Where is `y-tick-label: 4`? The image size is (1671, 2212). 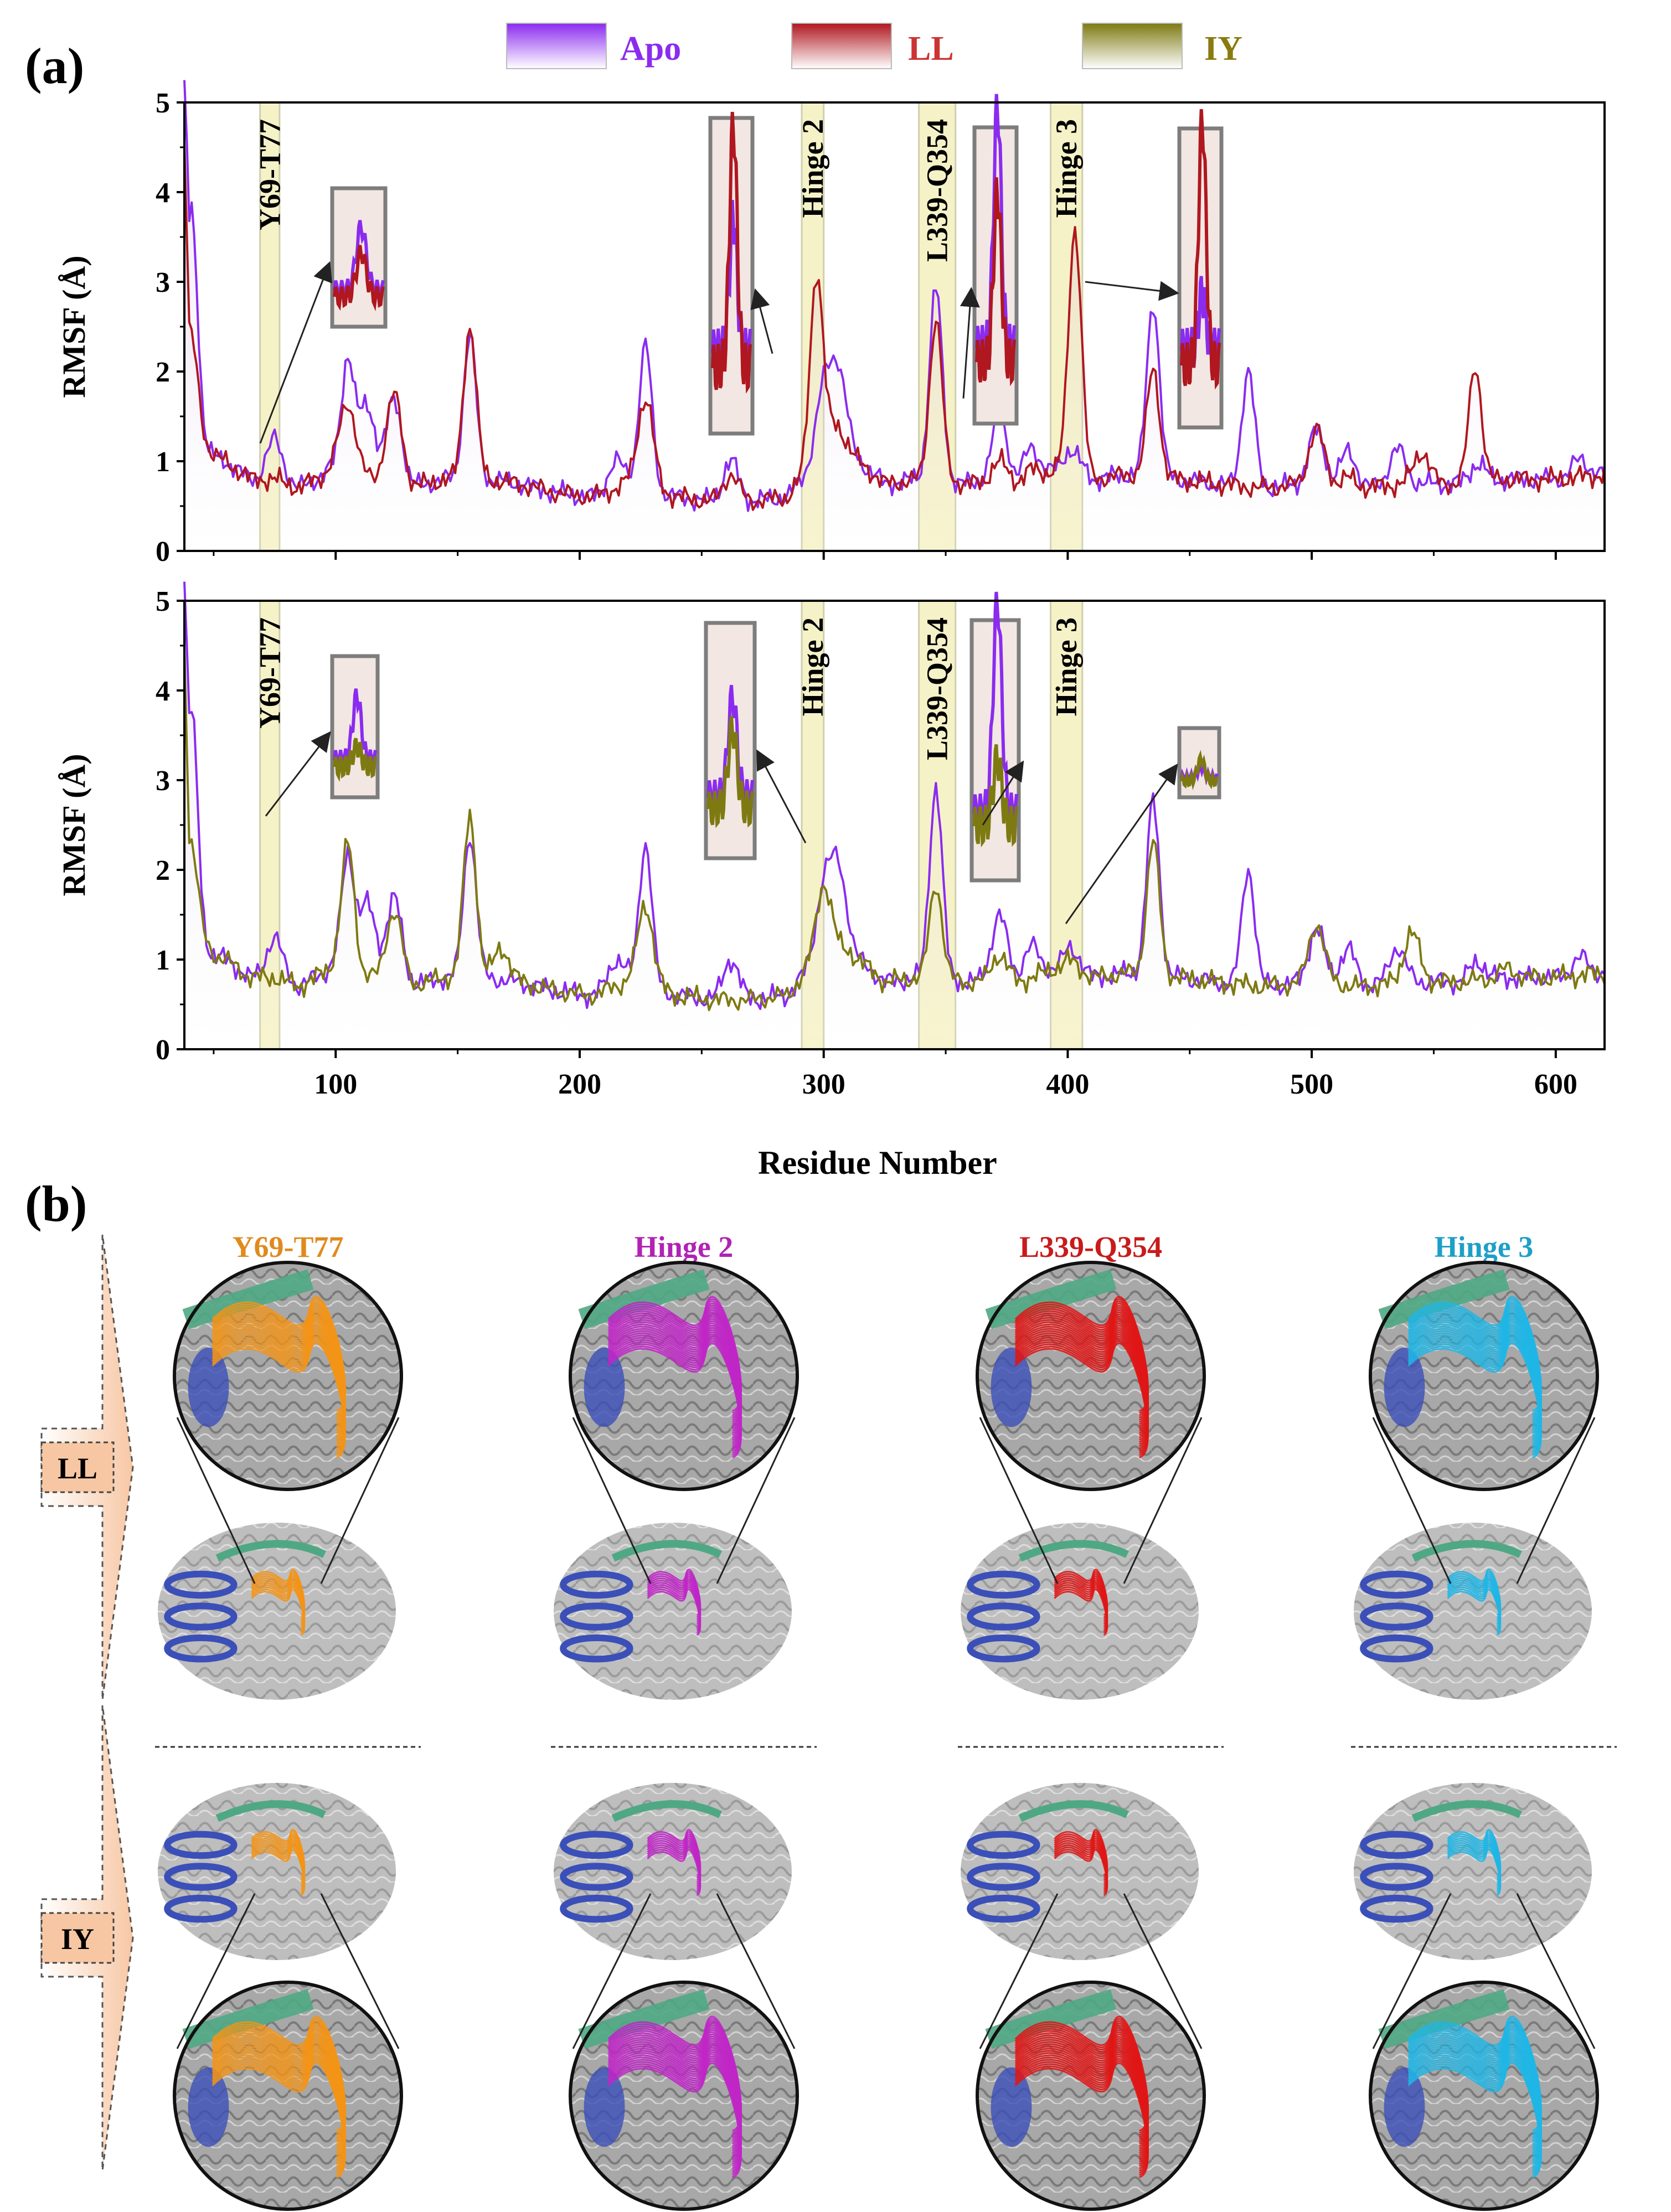
y-tick-label: 4 is located at coordinates (163, 691).